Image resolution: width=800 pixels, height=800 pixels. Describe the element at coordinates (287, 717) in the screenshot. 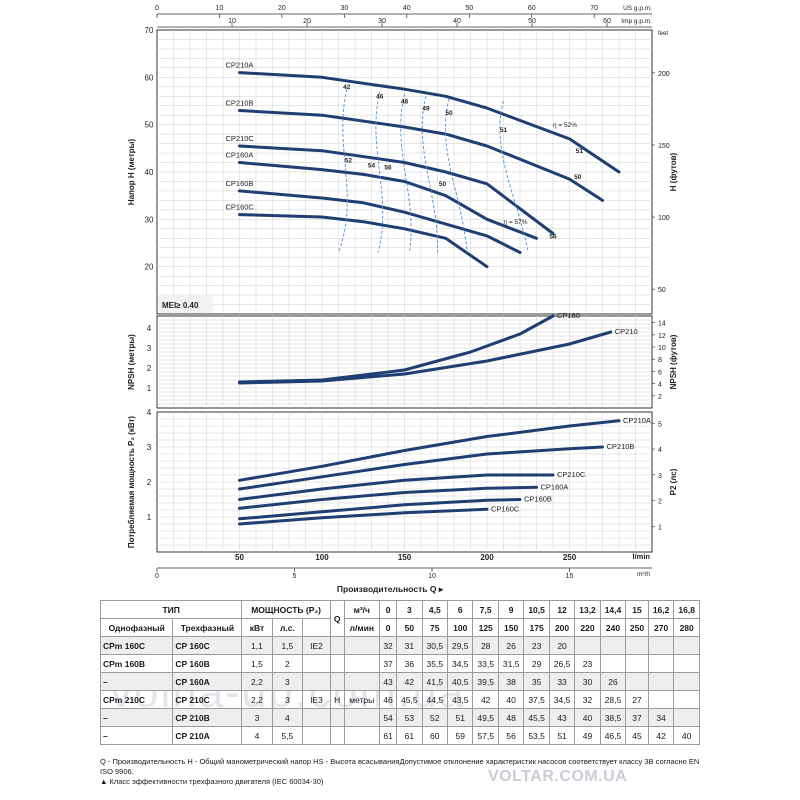

I see `power-hp: 4` at that location.